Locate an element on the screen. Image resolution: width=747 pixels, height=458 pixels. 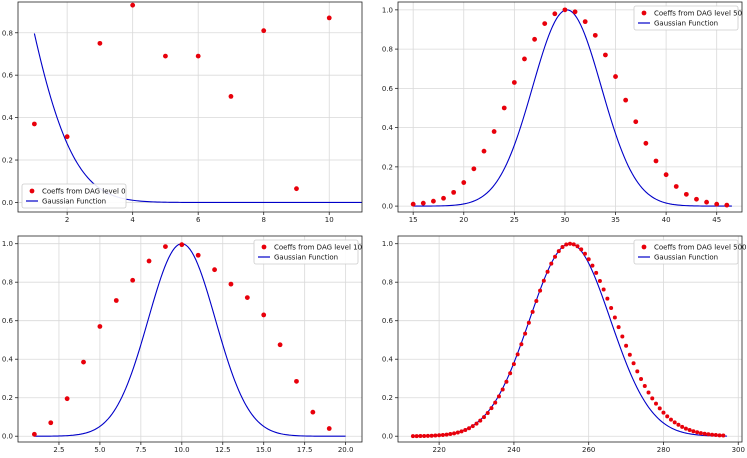
x-tick-label: 35 is located at coordinates (615, 220).